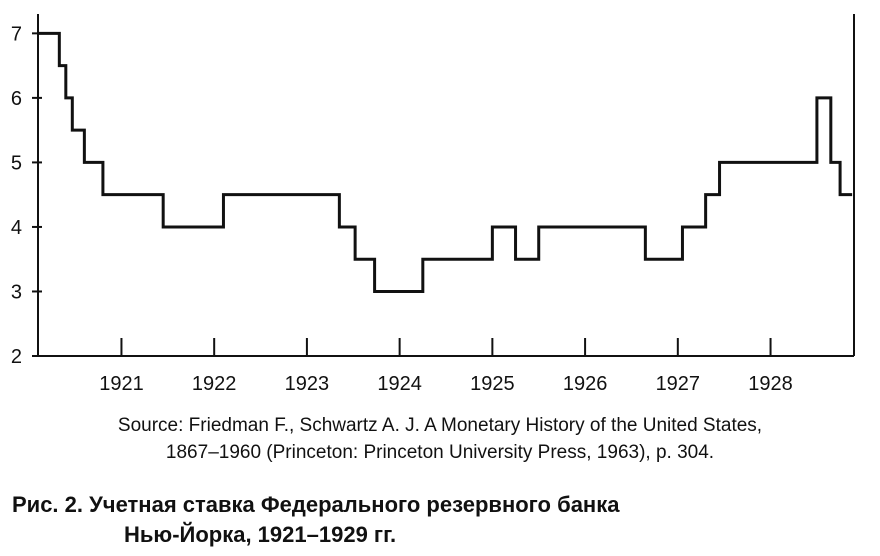  I want to click on x-tick-label-1927: 1927, so click(678, 384).